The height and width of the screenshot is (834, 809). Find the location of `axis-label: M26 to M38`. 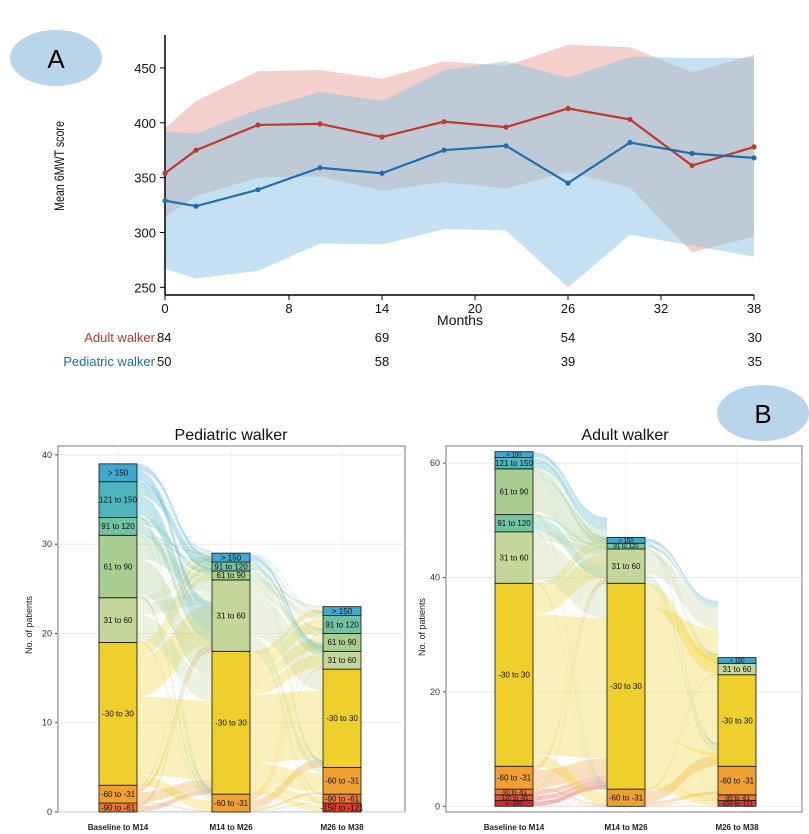

axis-label: M26 to M38 is located at coordinates (342, 827).